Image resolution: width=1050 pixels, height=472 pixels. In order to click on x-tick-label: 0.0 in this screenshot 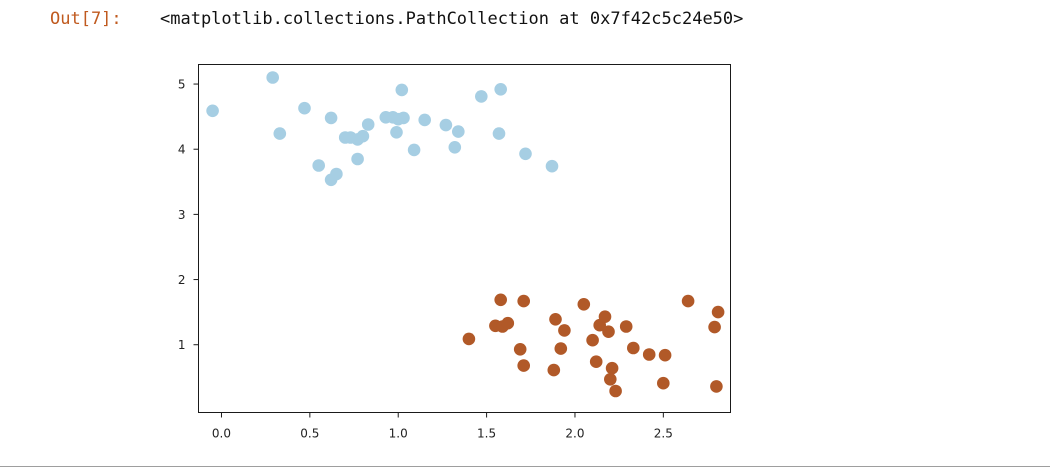, I will do `click(221, 434)`.